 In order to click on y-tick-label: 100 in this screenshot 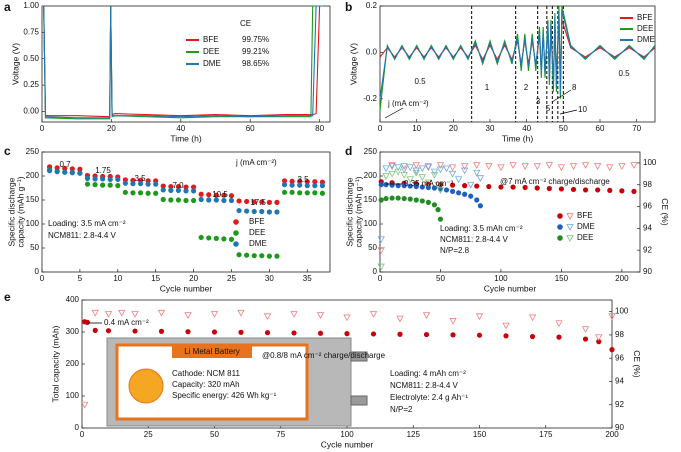, I will do `click(73, 395)`.